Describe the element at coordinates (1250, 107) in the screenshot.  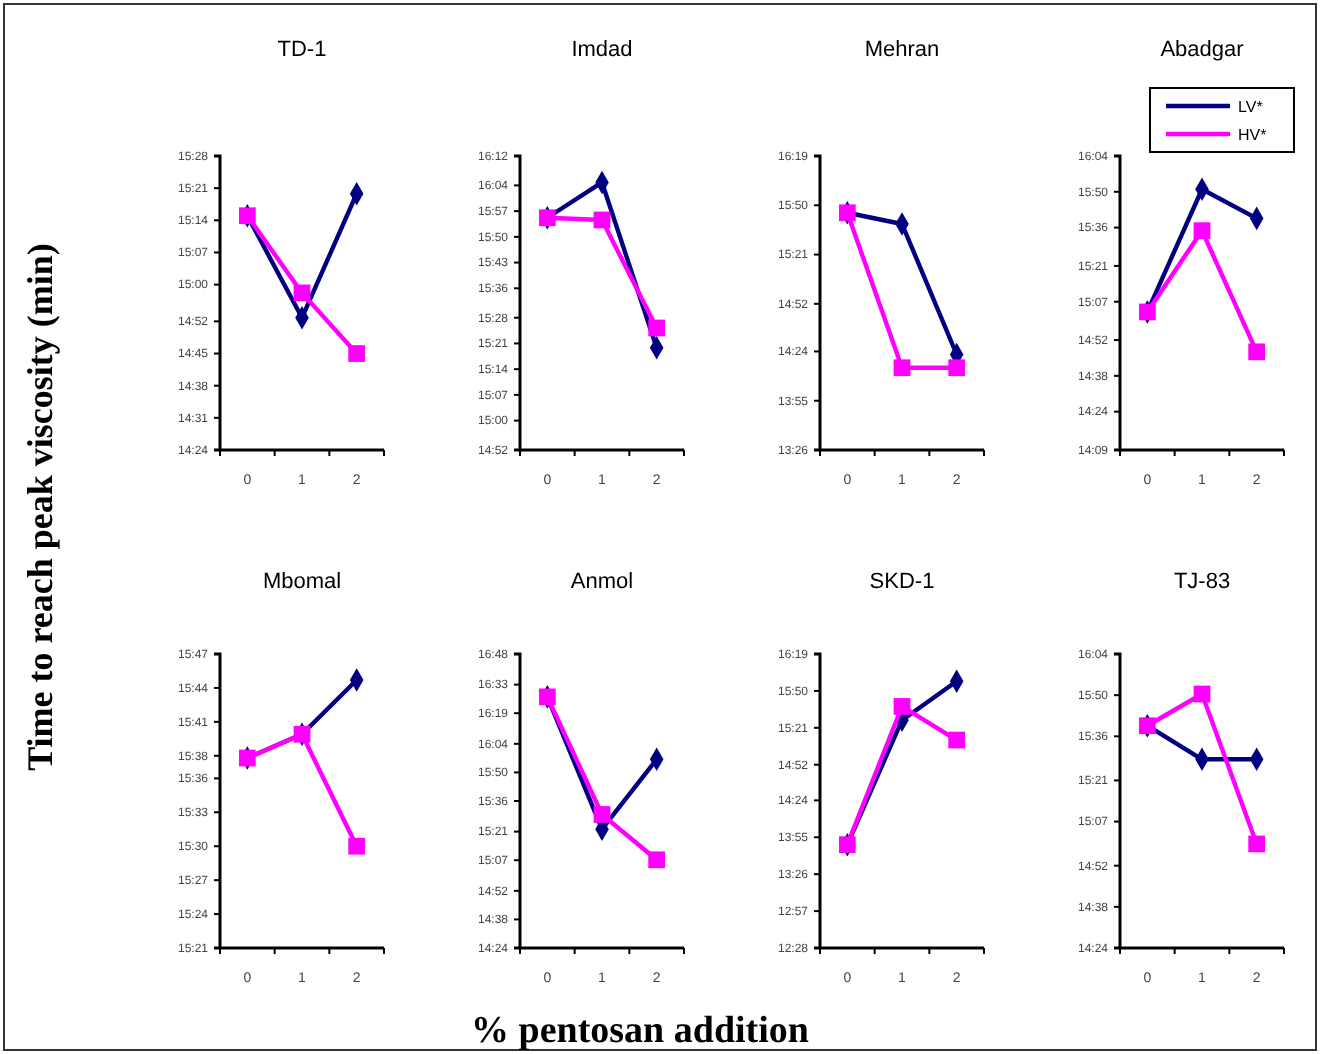
I see `legend-label: LV*` at that location.